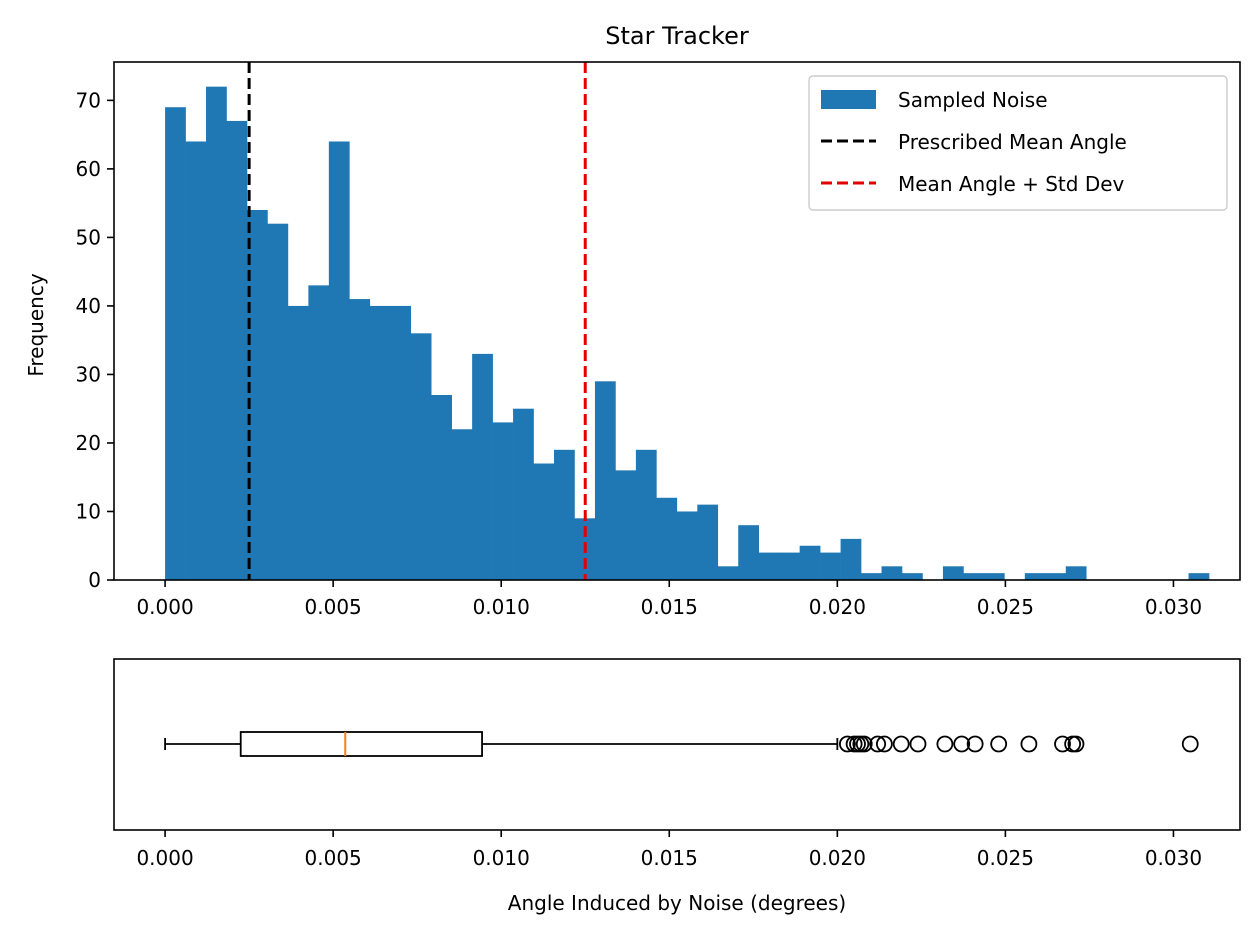 Image resolution: width=1260 pixels, height=937 pixels. What do you see at coordinates (361, 744) in the screenshot?
I see `box-iqr` at bounding box center [361, 744].